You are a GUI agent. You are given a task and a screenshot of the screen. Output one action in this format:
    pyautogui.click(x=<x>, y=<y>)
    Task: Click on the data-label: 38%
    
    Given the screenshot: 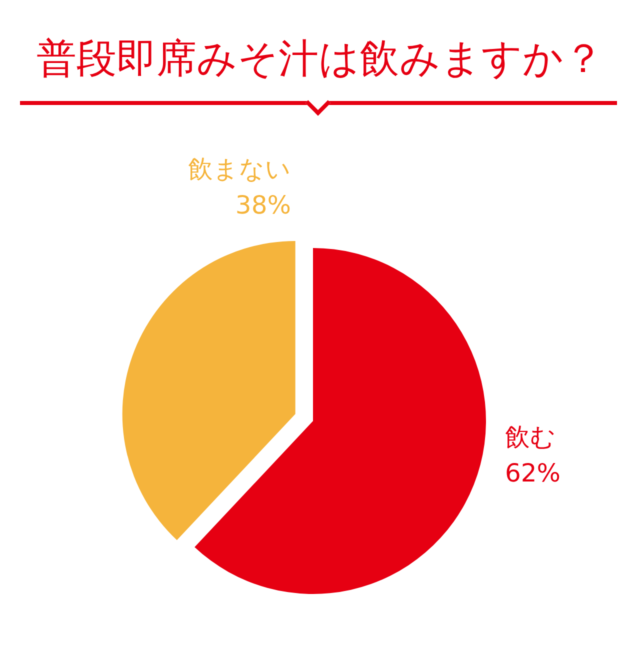 What is the action you would take?
    pyautogui.click(x=263, y=205)
    